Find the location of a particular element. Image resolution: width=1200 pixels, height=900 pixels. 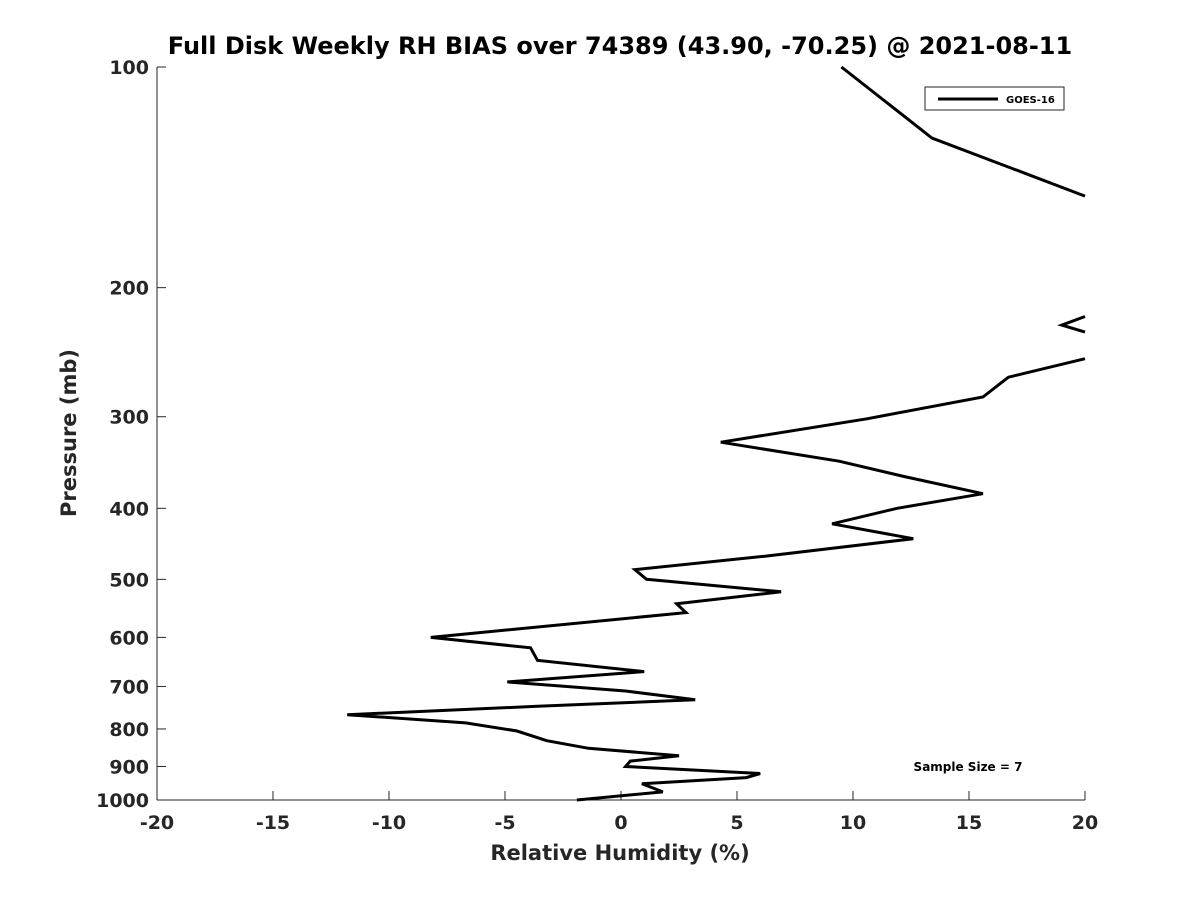

x-axis-ticks: -20 -15 -10 -5 0 5 10 15 20 is located at coordinates (619, 812).